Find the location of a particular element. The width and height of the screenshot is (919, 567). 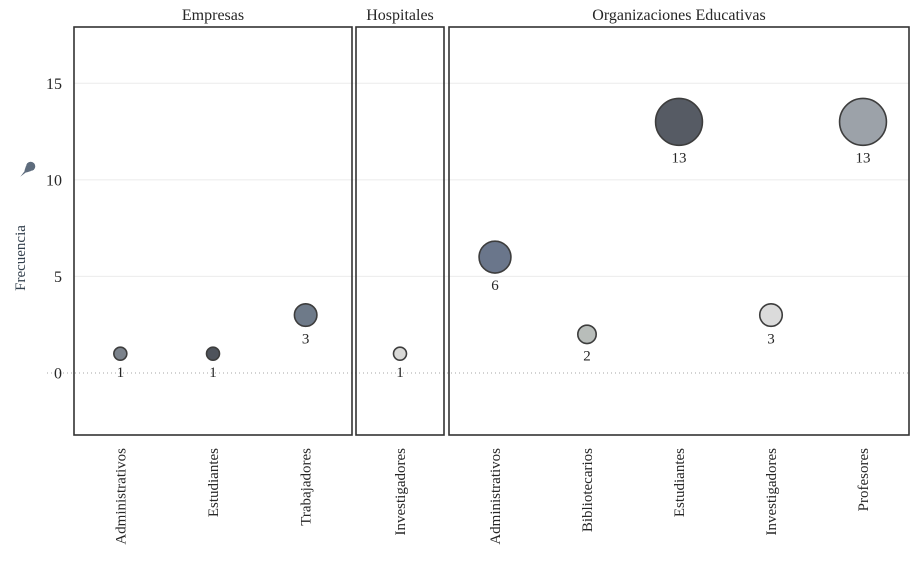

panel-title: Empresas is located at coordinates (213, 15).